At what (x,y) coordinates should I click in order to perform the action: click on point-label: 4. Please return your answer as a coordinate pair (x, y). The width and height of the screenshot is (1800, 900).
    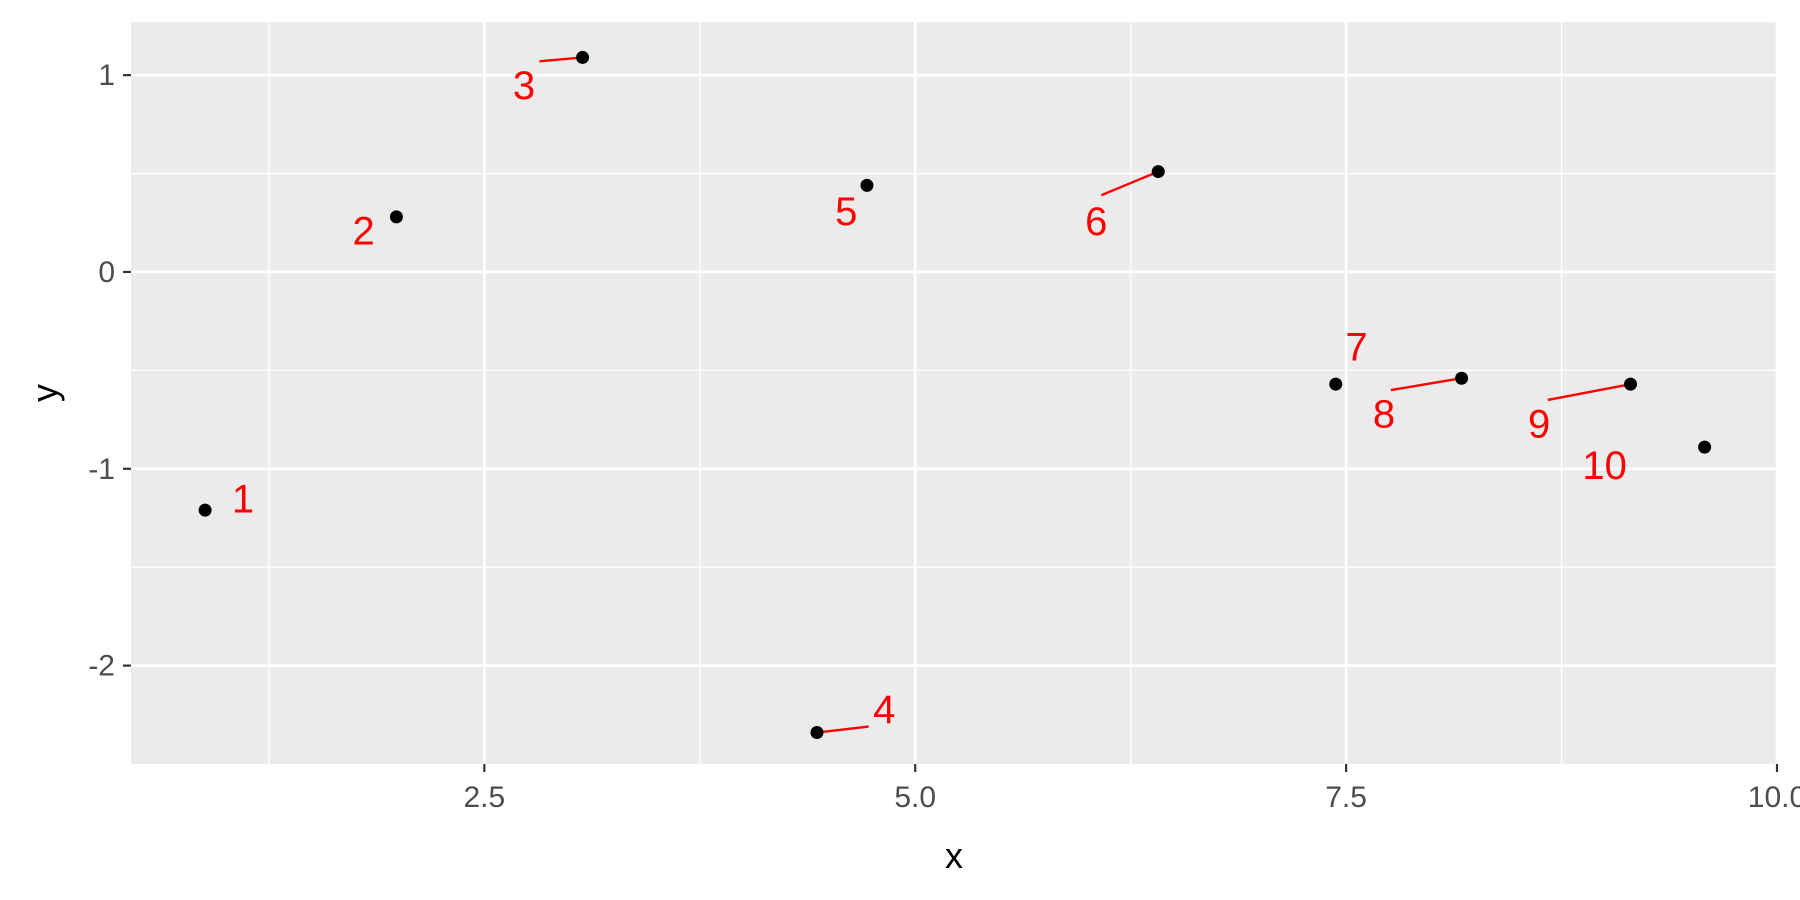
    Looking at the image, I should click on (884, 710).